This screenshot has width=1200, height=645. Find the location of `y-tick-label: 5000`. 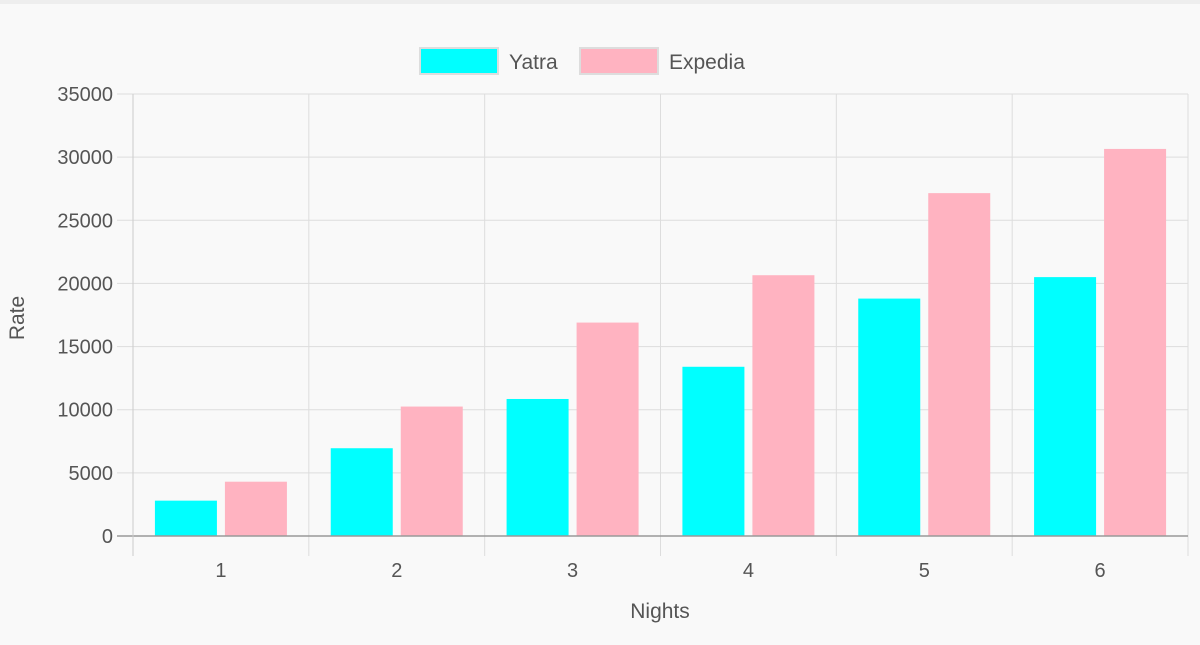

y-tick-label: 5000 is located at coordinates (91, 474).